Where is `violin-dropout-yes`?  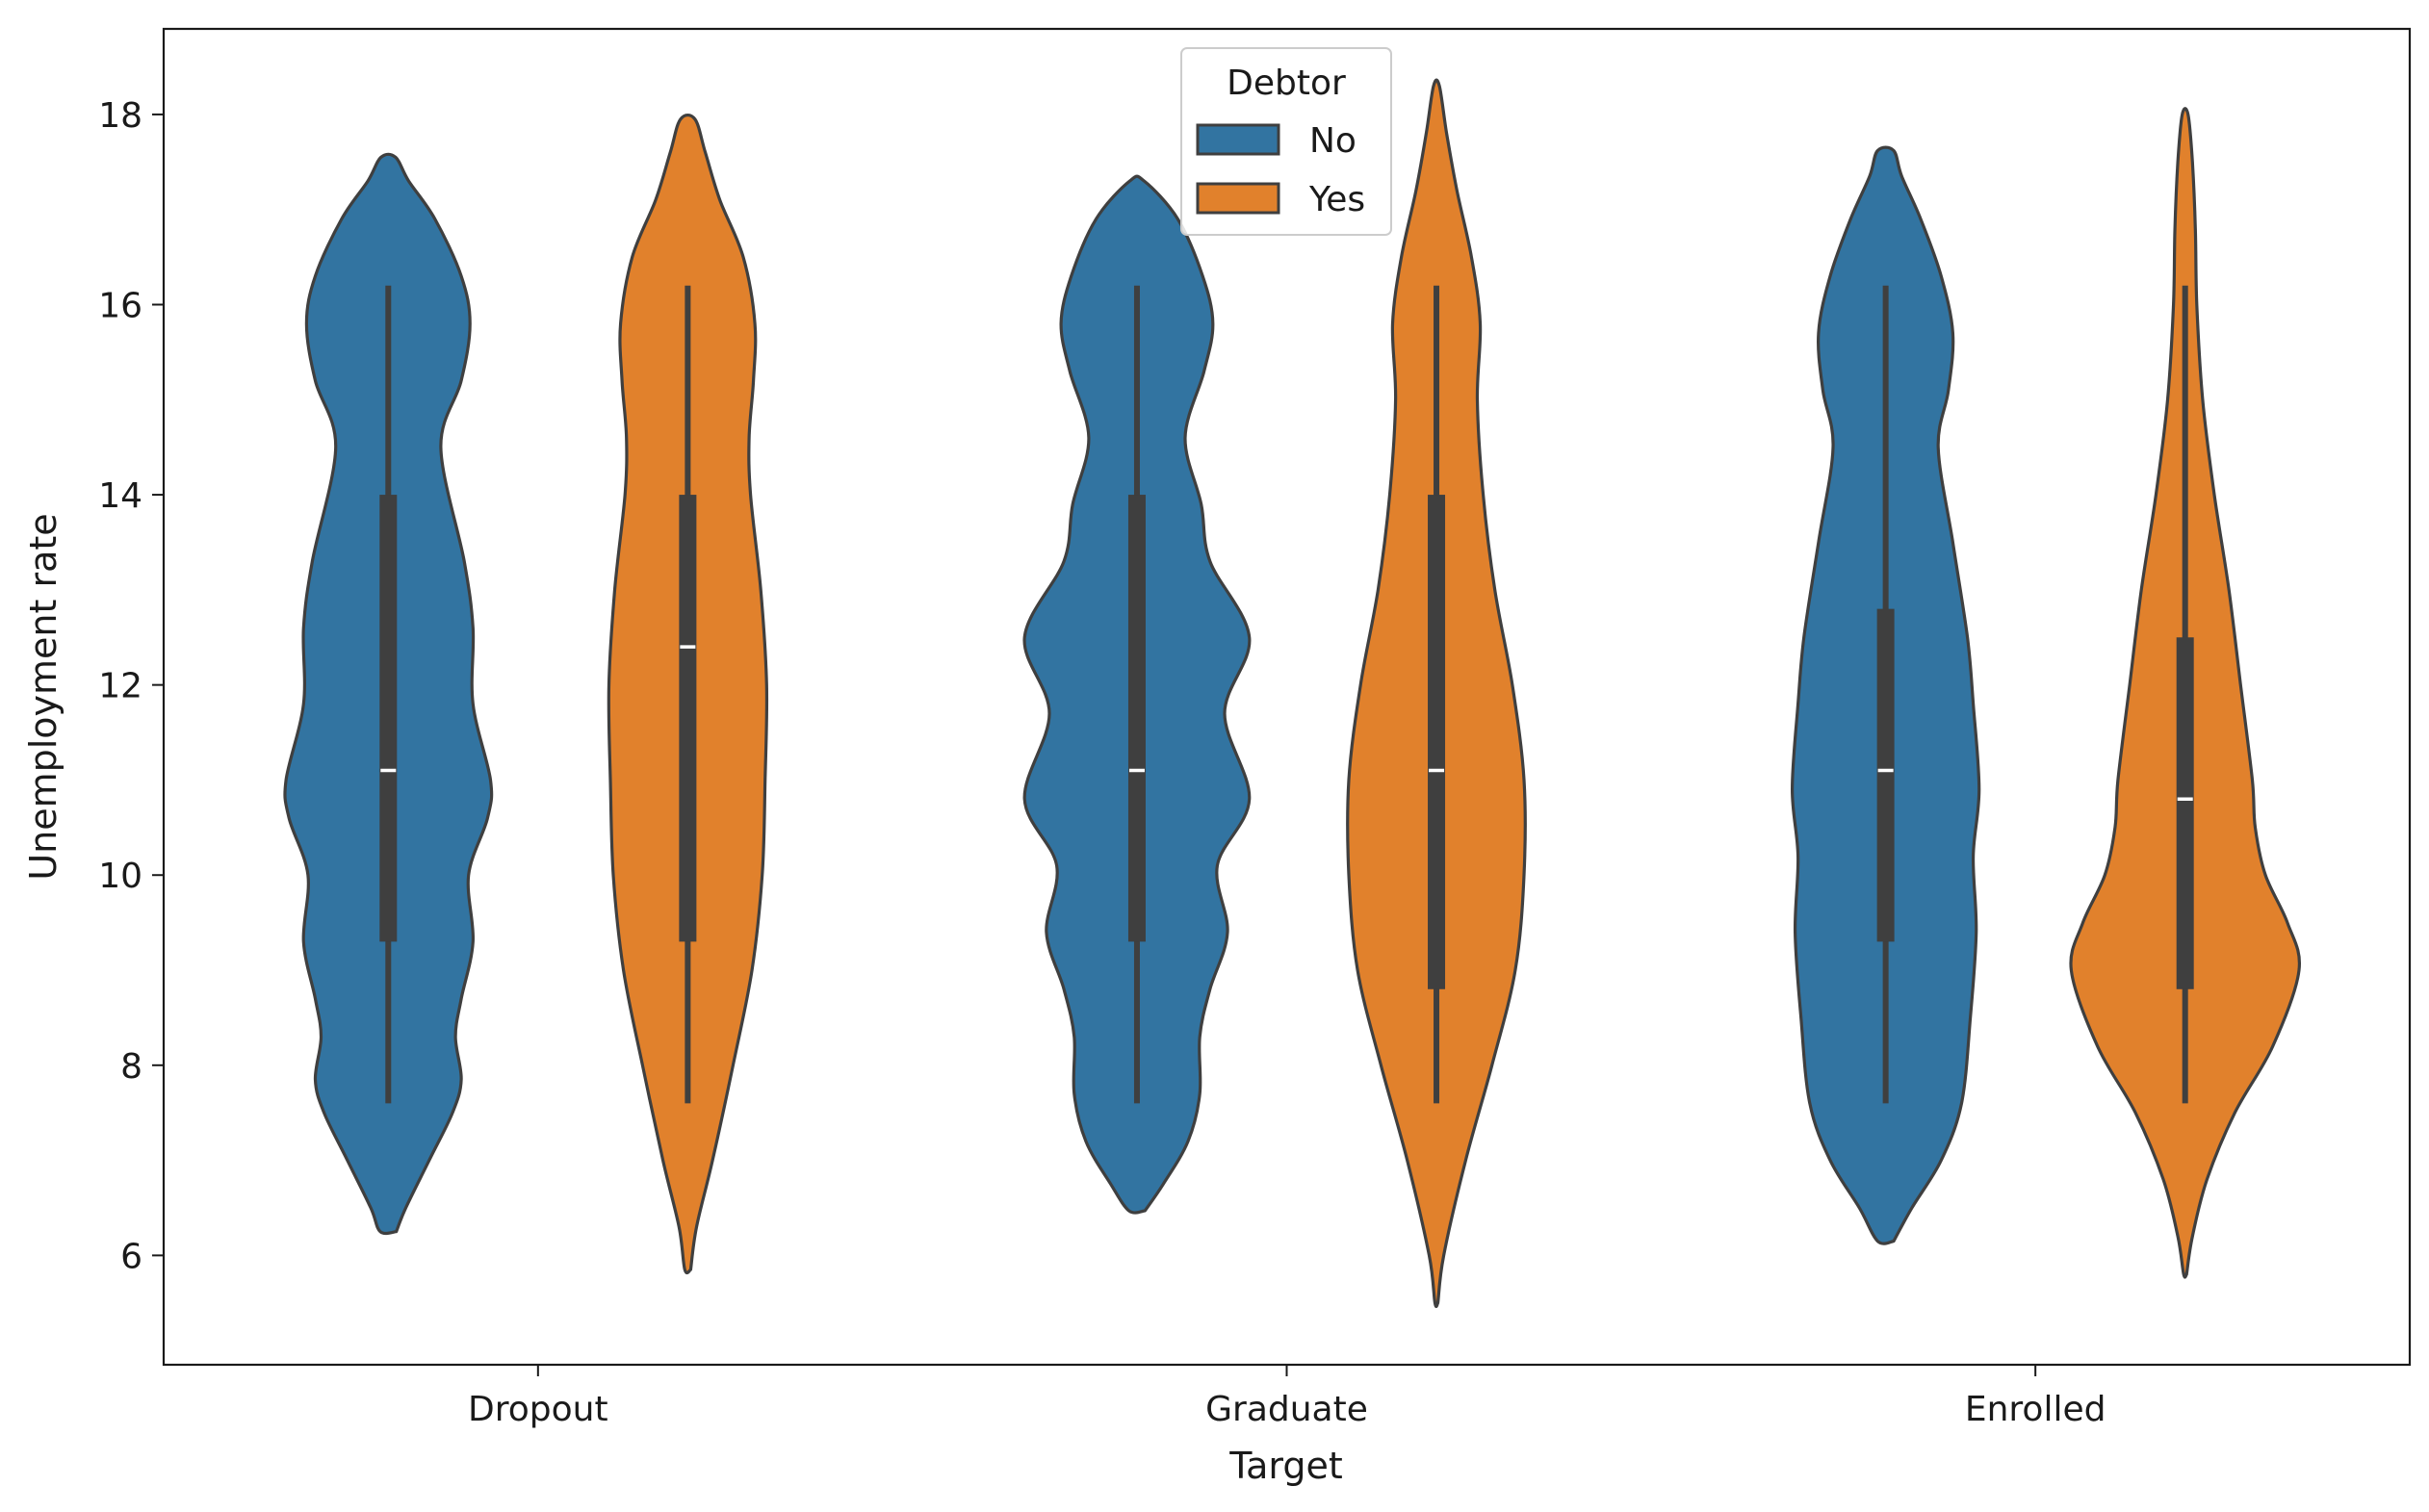
violin-dropout-yes is located at coordinates (688, 694).